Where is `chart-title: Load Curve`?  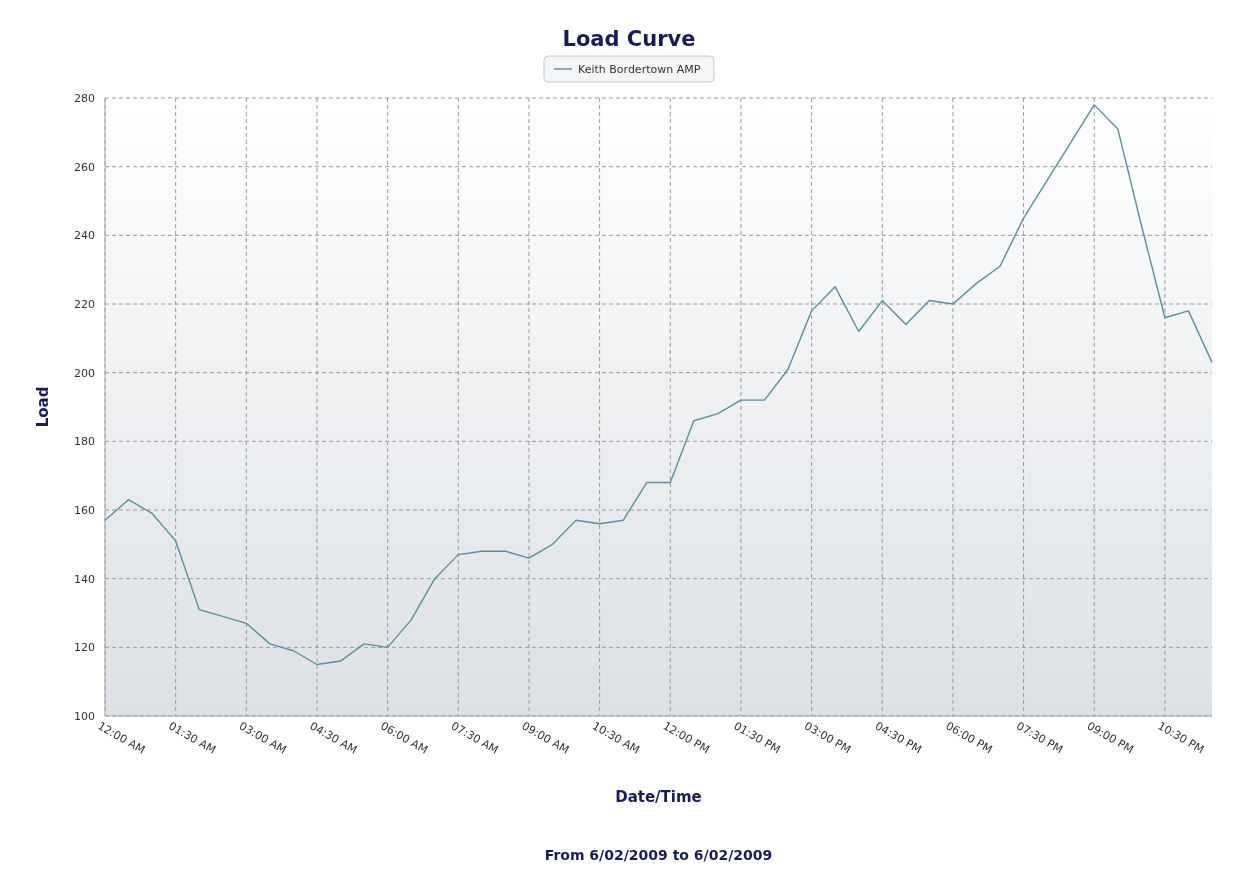
chart-title: Load Curve is located at coordinates (629, 39).